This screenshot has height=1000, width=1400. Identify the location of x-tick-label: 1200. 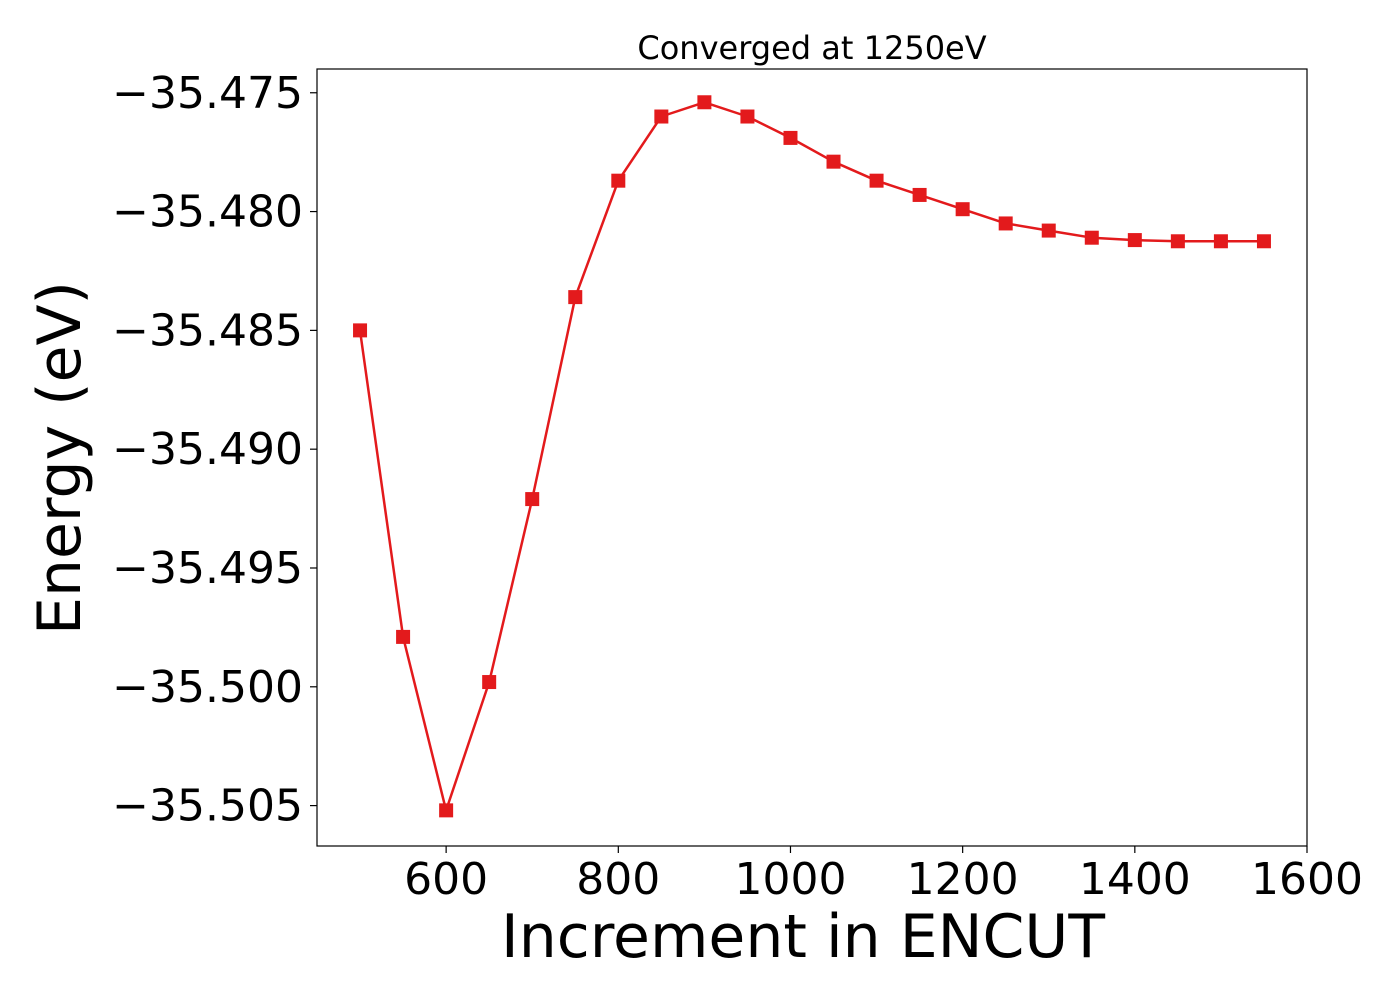
(963, 879).